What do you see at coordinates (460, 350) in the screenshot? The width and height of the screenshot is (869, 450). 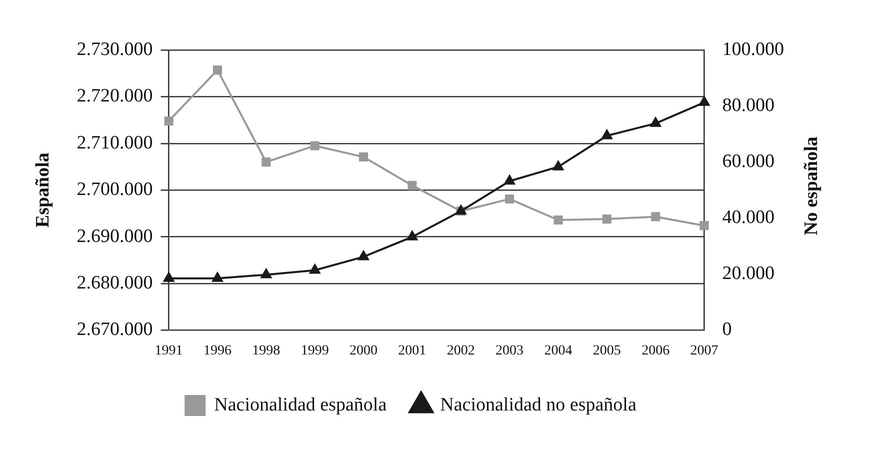 I see `x-tick-label: 2002` at bounding box center [460, 350].